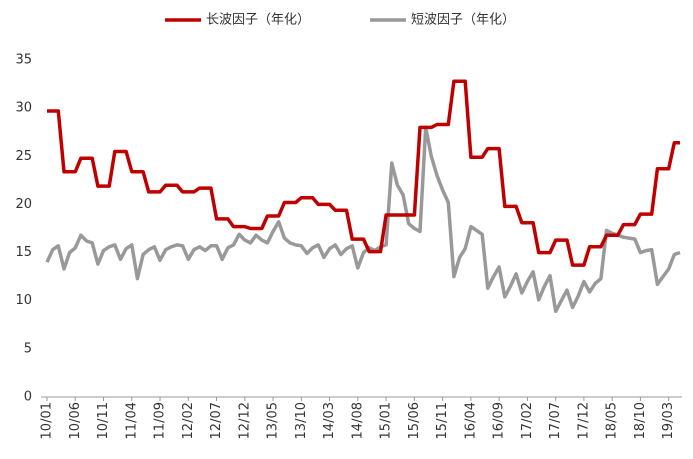 The height and width of the screenshot is (459, 693). I want to click on x-tick-label: 18/05, so click(612, 420).